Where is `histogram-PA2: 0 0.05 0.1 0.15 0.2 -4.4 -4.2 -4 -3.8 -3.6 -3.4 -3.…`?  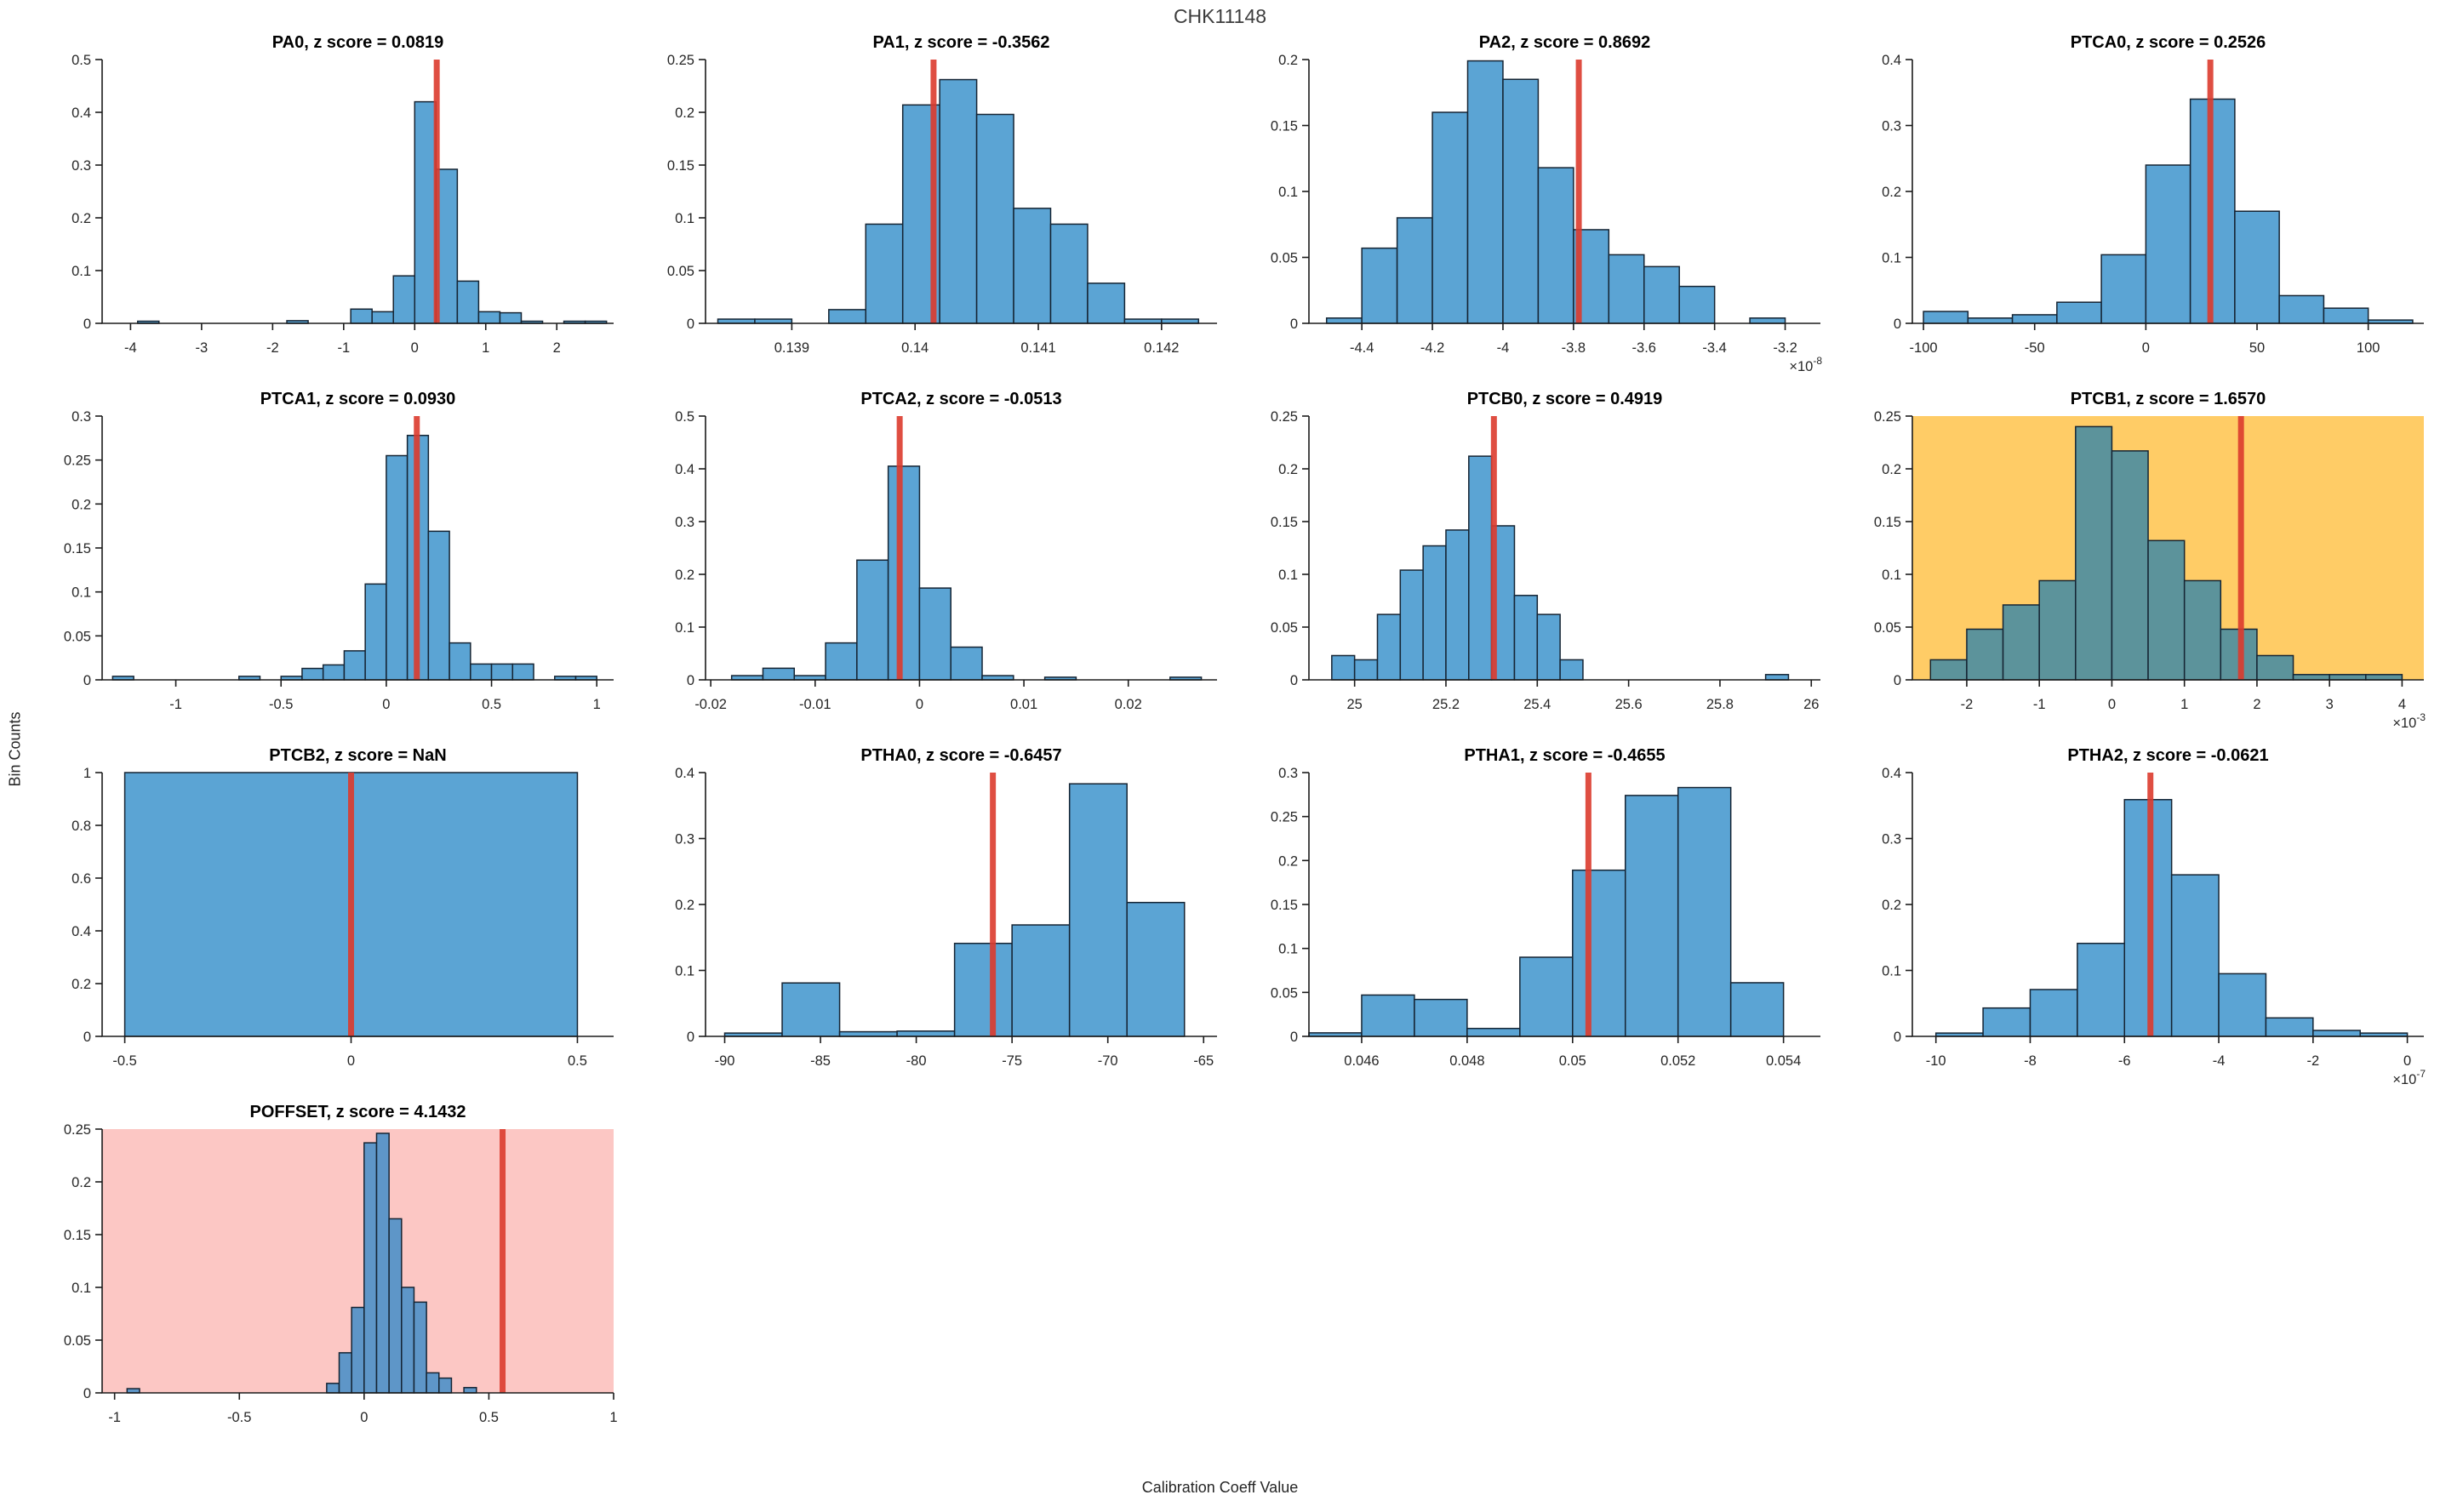 histogram-PA2: 0 0.05 0.1 0.15 0.2 -4.4 -4.2 -4 -3.8 -3.6 -3.4 -3.… is located at coordinates (1546, 203).